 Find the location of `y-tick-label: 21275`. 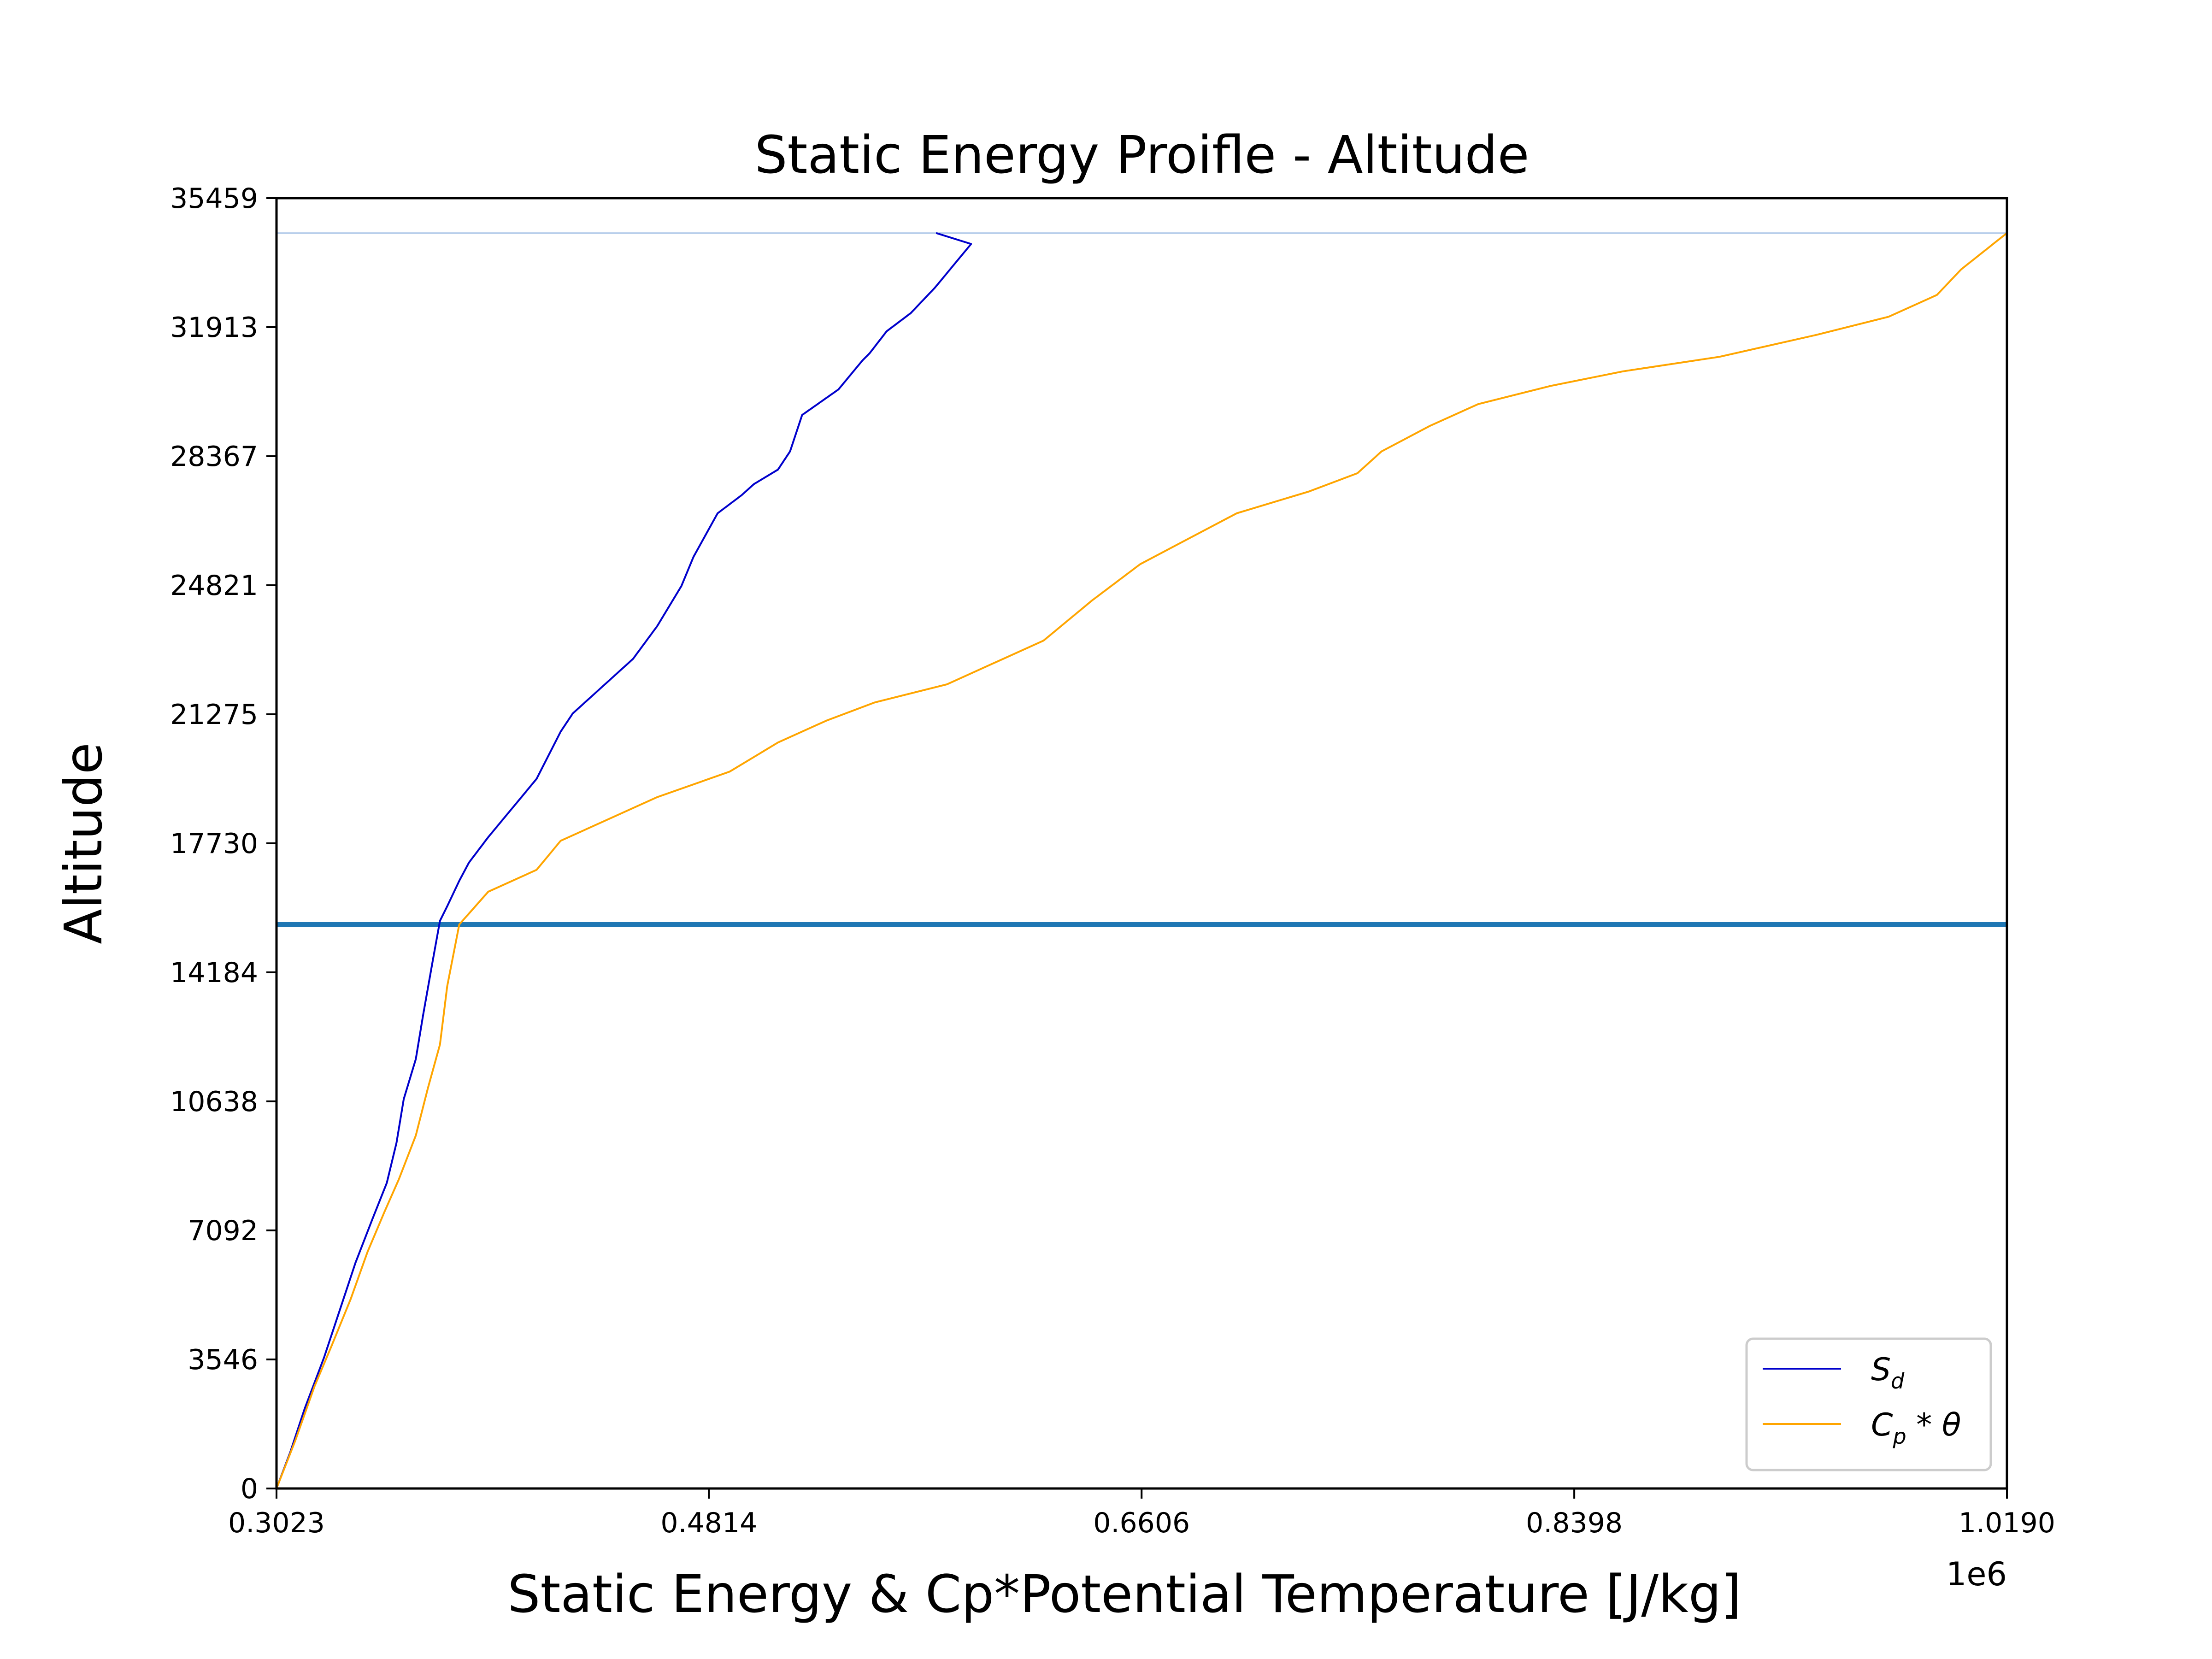

y-tick-label: 21275 is located at coordinates (214, 715).